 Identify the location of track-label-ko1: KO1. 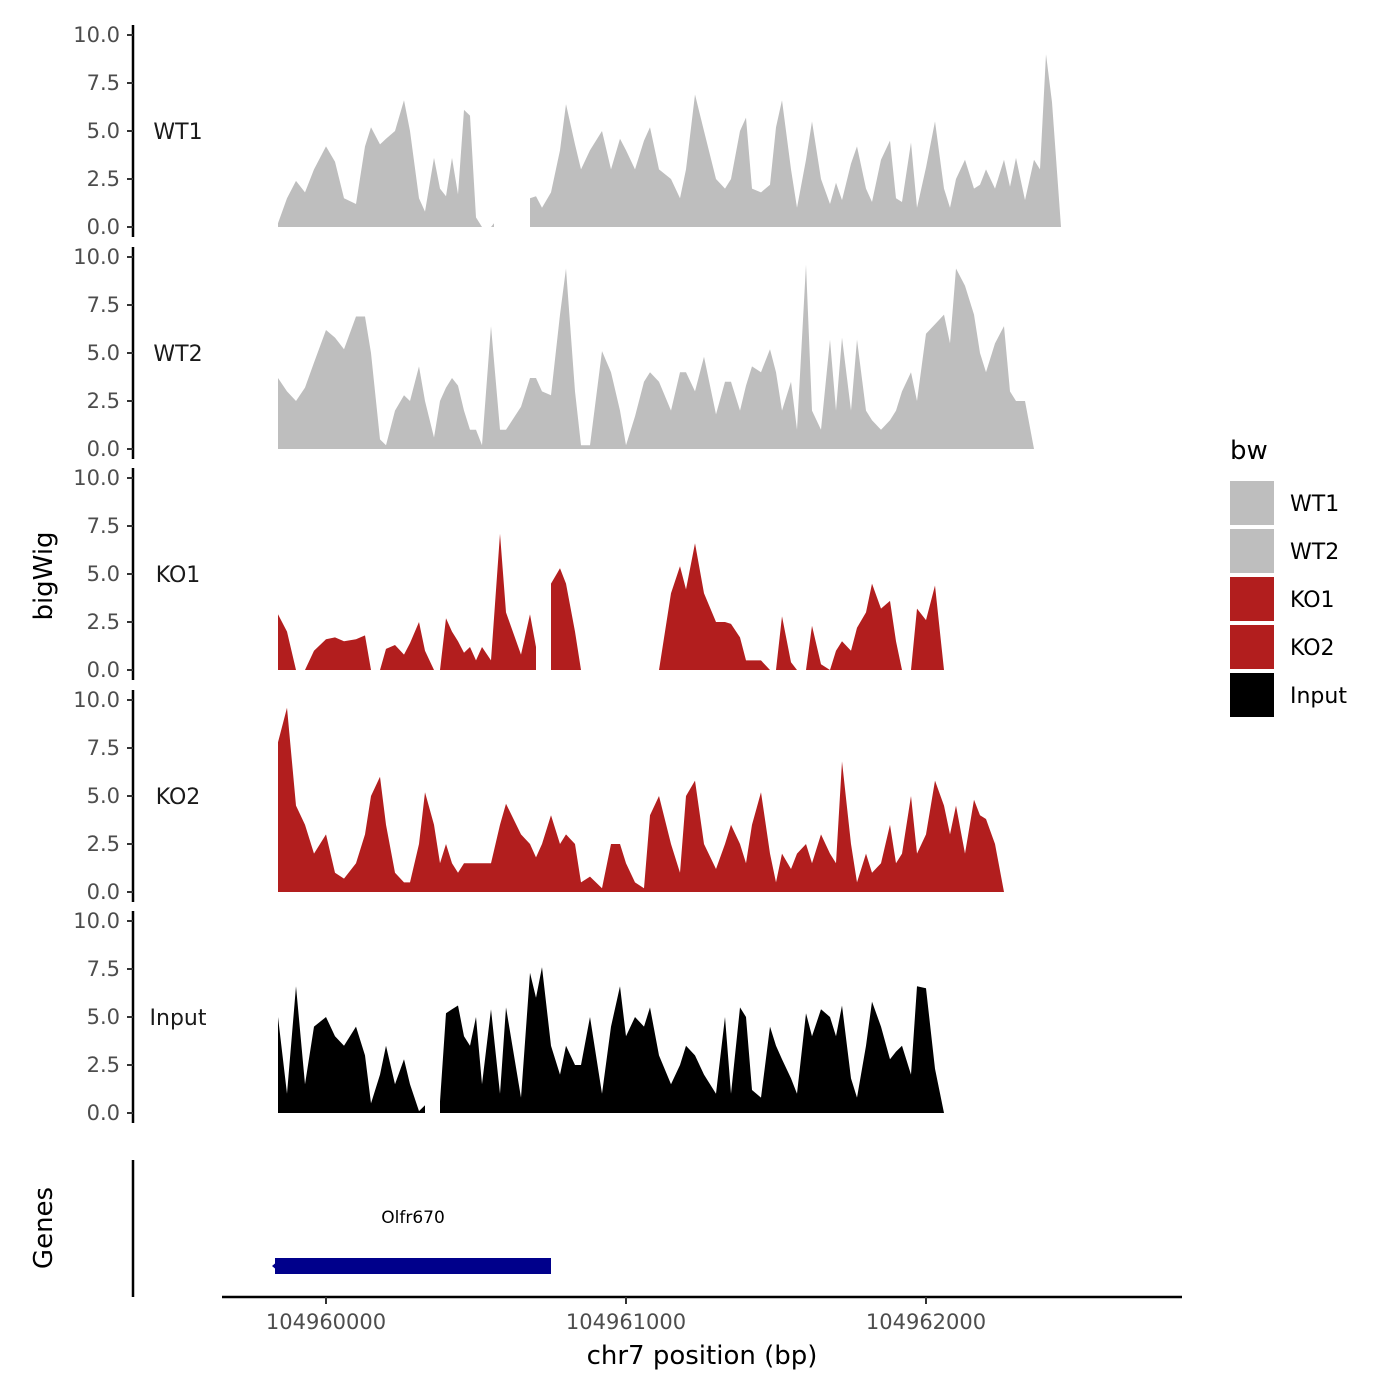
(178, 575).